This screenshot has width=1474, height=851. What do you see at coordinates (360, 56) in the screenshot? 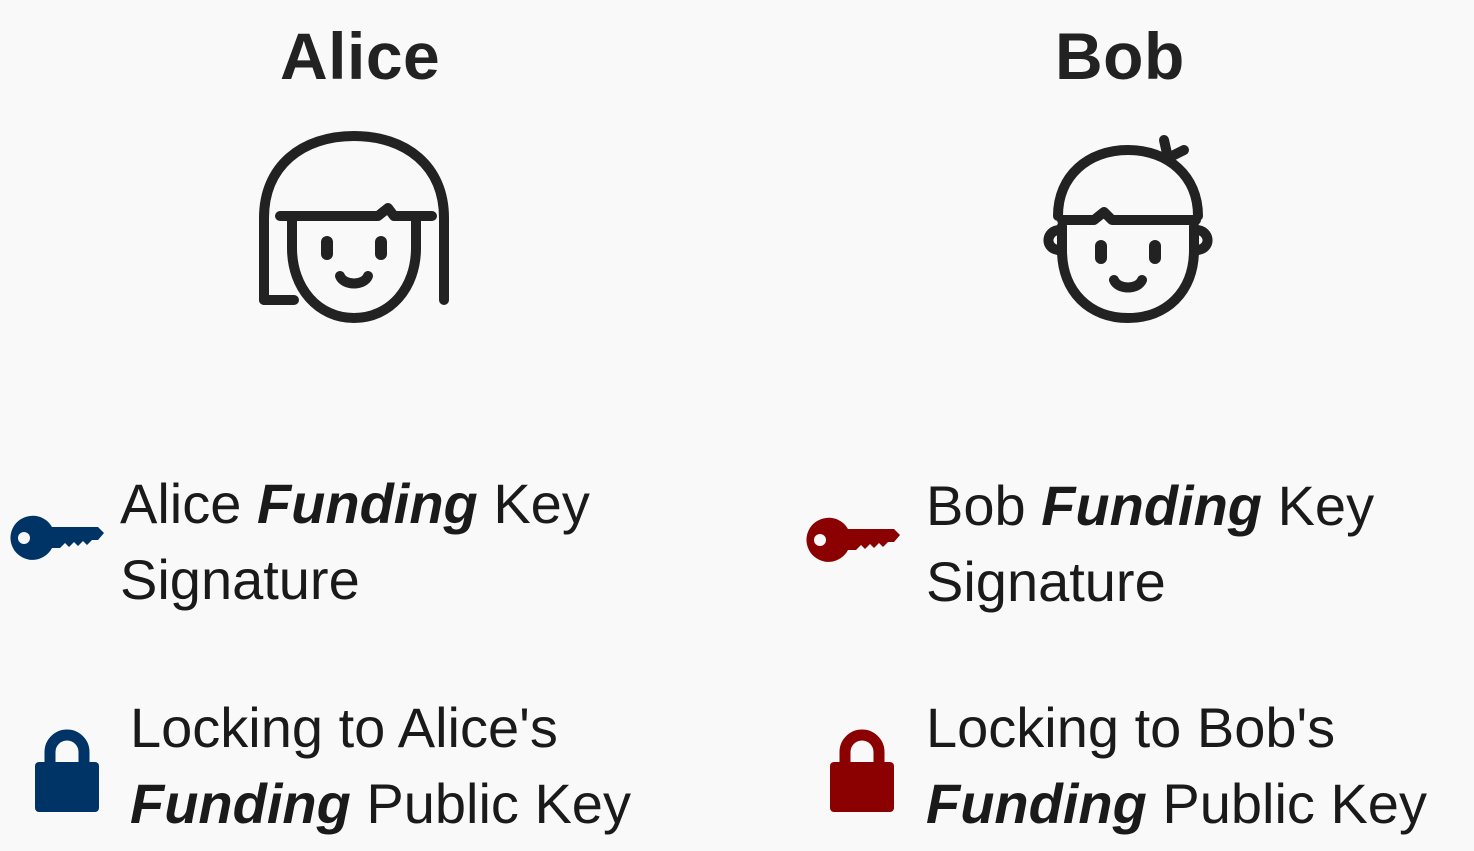
I see `alice-name: Alice` at bounding box center [360, 56].